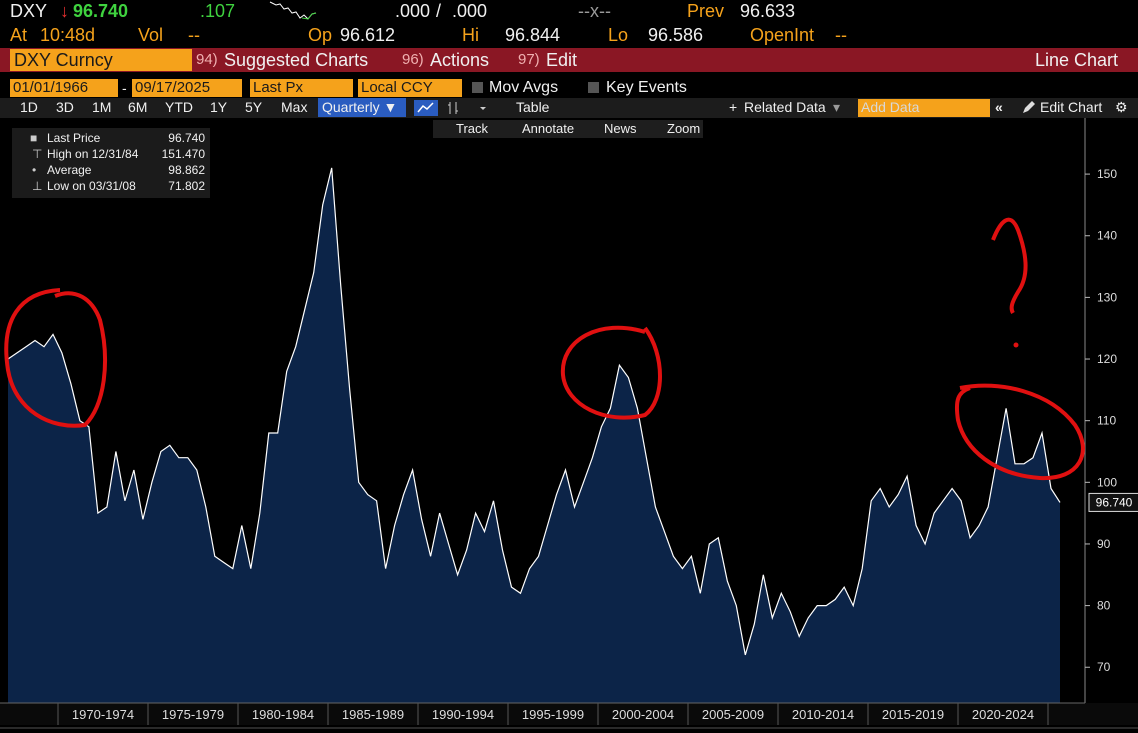  Describe the element at coordinates (320, 35) in the screenshot. I see `open-label: Op` at that location.